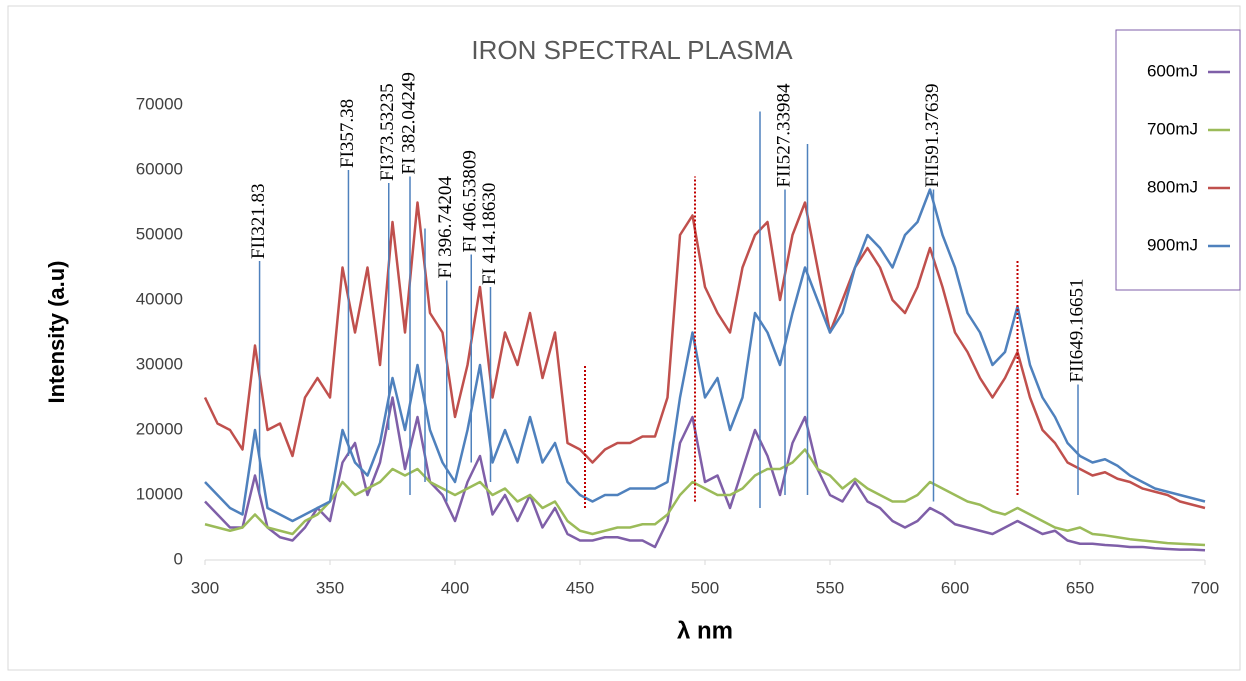  What do you see at coordinates (205, 587) in the screenshot?
I see `x-tick-label: 300` at bounding box center [205, 587].